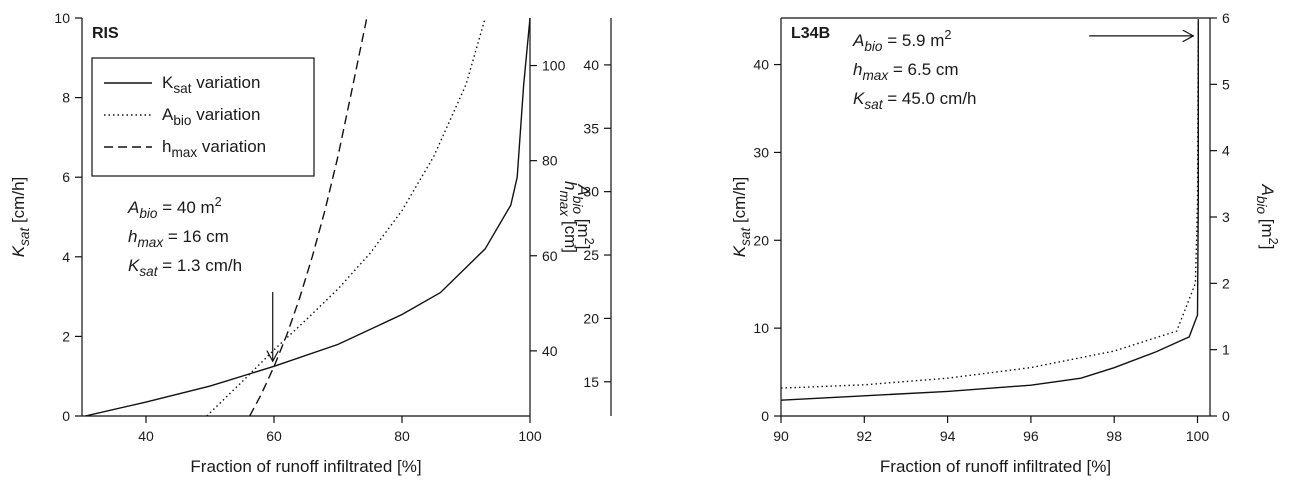 Image resolution: width=1295 pixels, height=484 pixels. Describe the element at coordinates (1226, 18) in the screenshot. I see `abio-tick-label: 6` at that location.